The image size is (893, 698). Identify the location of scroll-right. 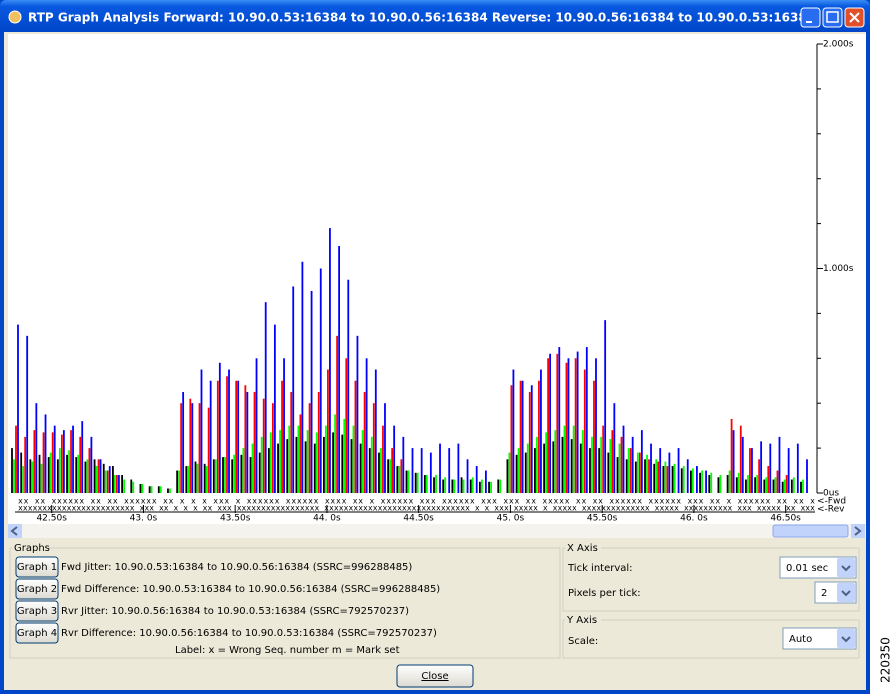
(858, 531).